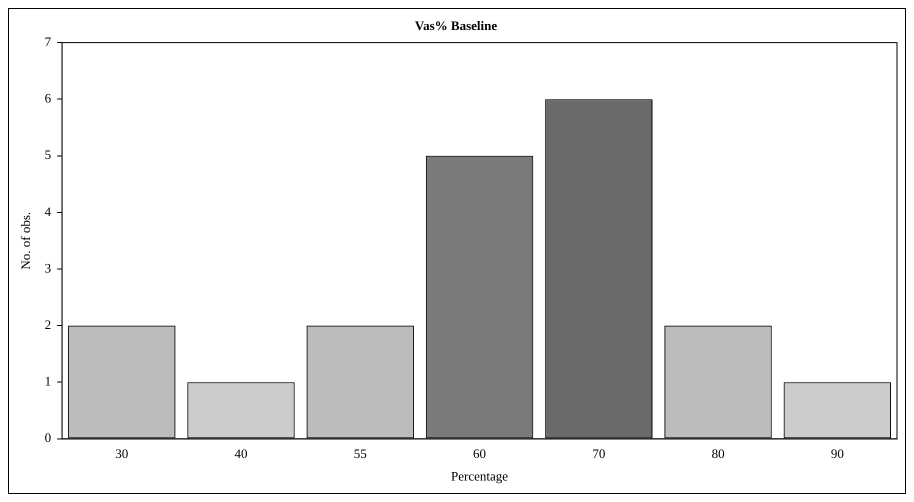 Image resolution: width=914 pixels, height=502 pixels. I want to click on y-tick-label: 4, so click(48, 211).